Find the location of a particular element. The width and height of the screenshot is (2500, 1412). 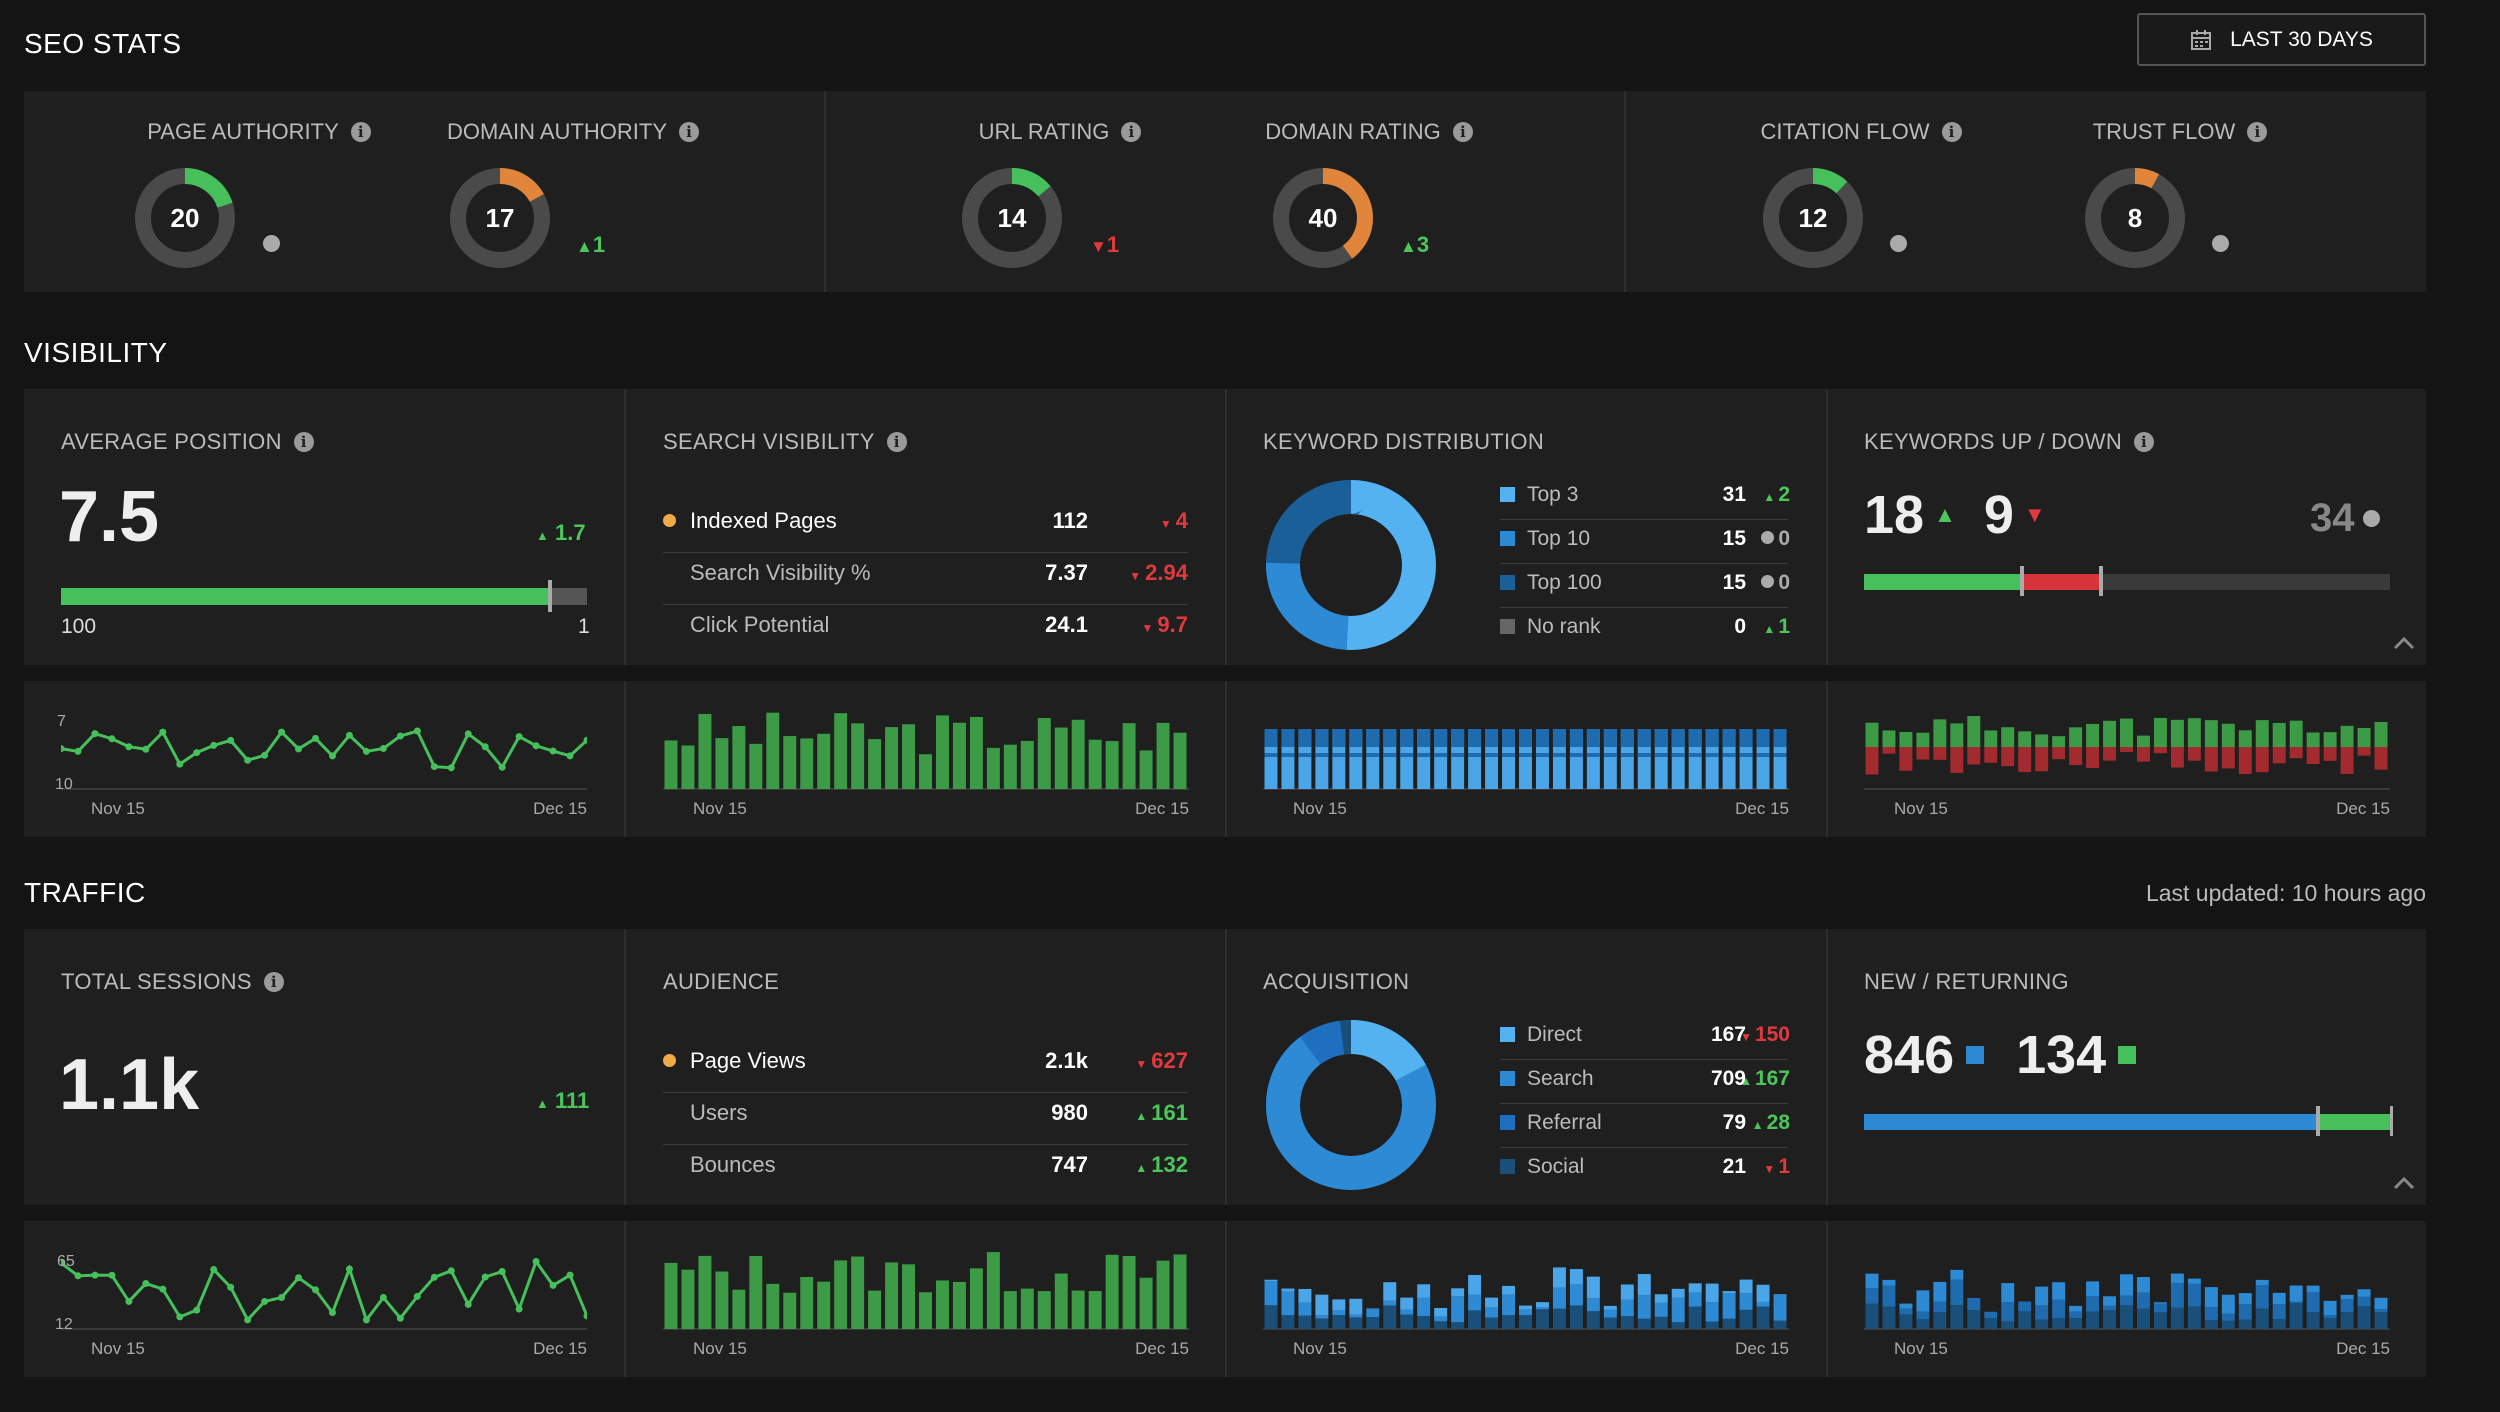

new-returning-bar is located at coordinates (2128, 1122).